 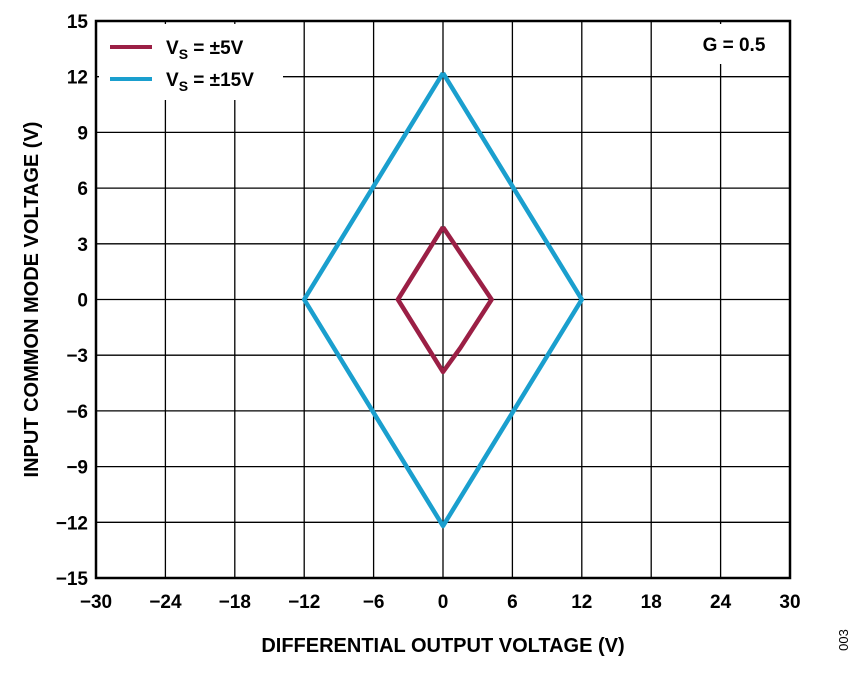 I want to click on annotation-label: G = 0.5, so click(x=734, y=45).